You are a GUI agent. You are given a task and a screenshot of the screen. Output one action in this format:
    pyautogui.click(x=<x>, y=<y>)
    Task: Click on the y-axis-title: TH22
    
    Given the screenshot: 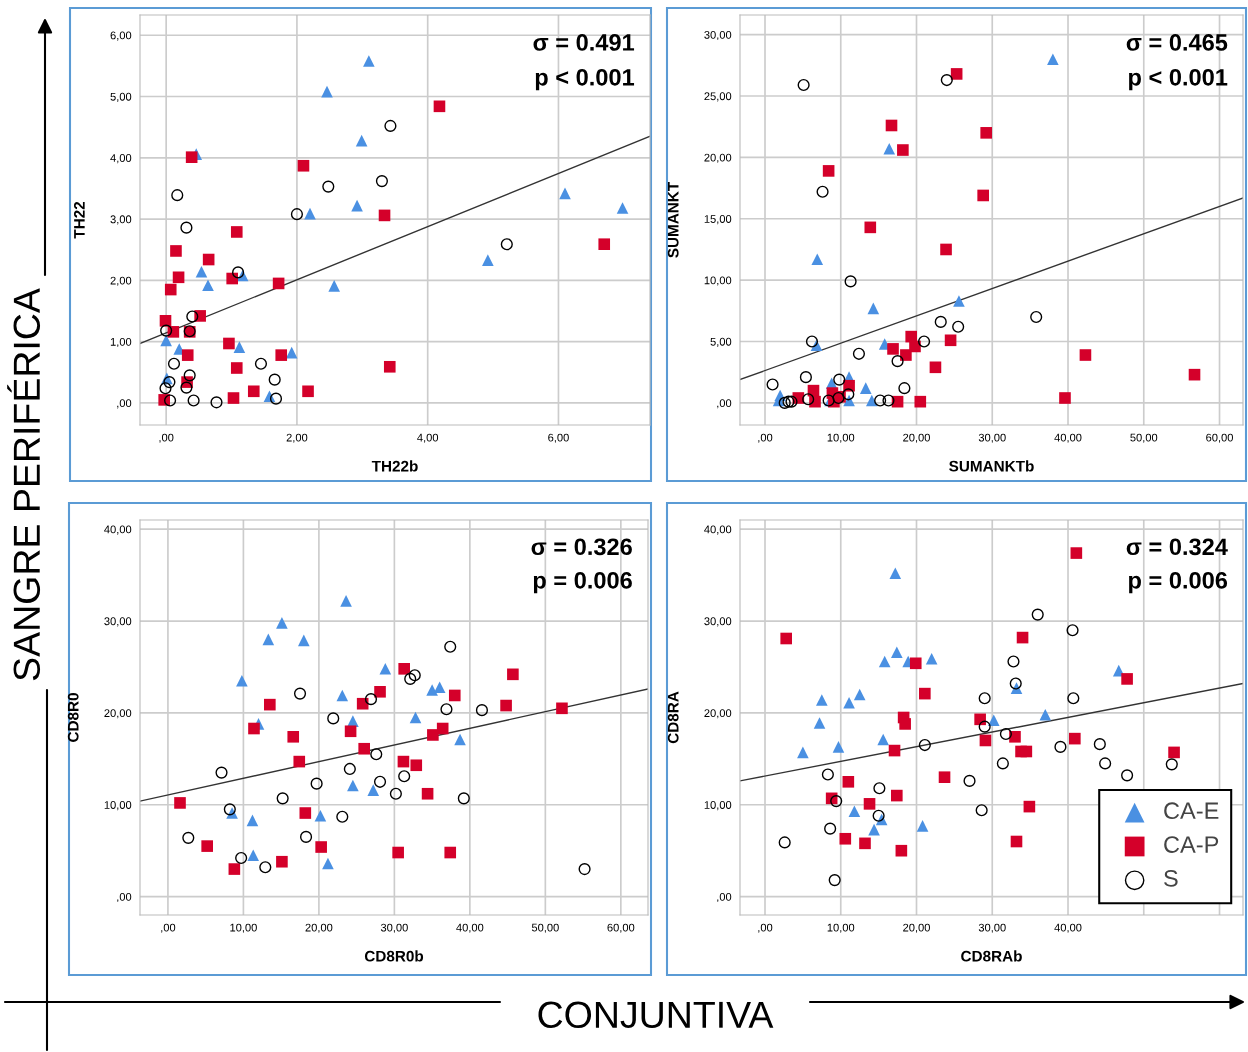 What is the action you would take?
    pyautogui.click(x=79, y=220)
    